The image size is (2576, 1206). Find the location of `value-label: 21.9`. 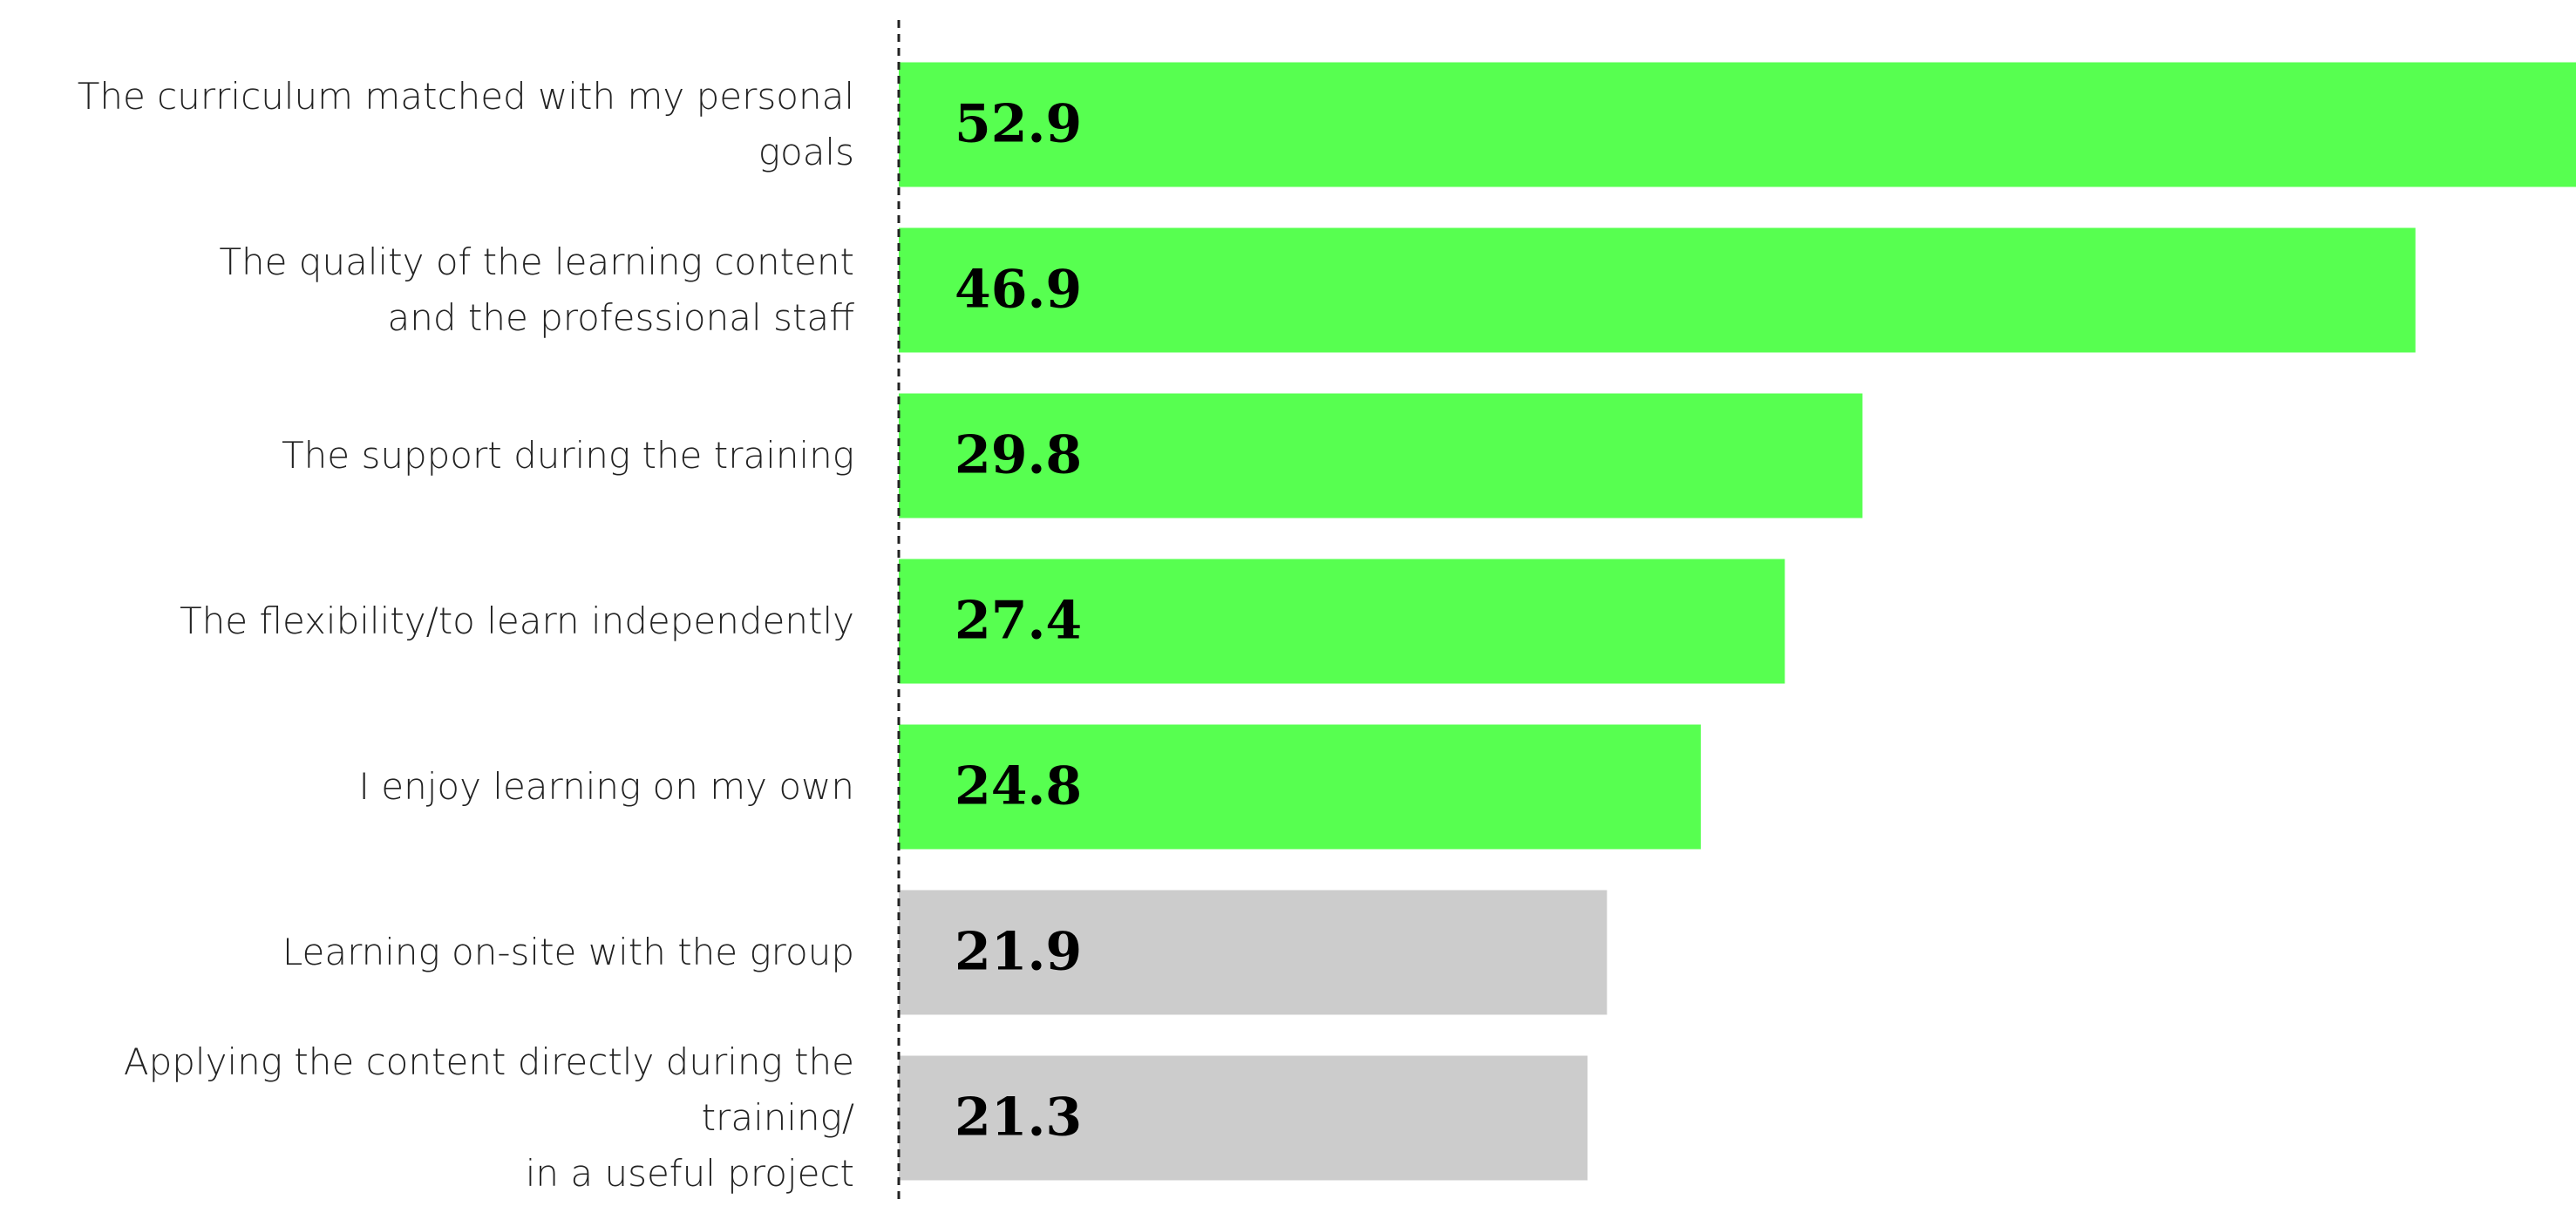

value-label: 21.9 is located at coordinates (1019, 952).